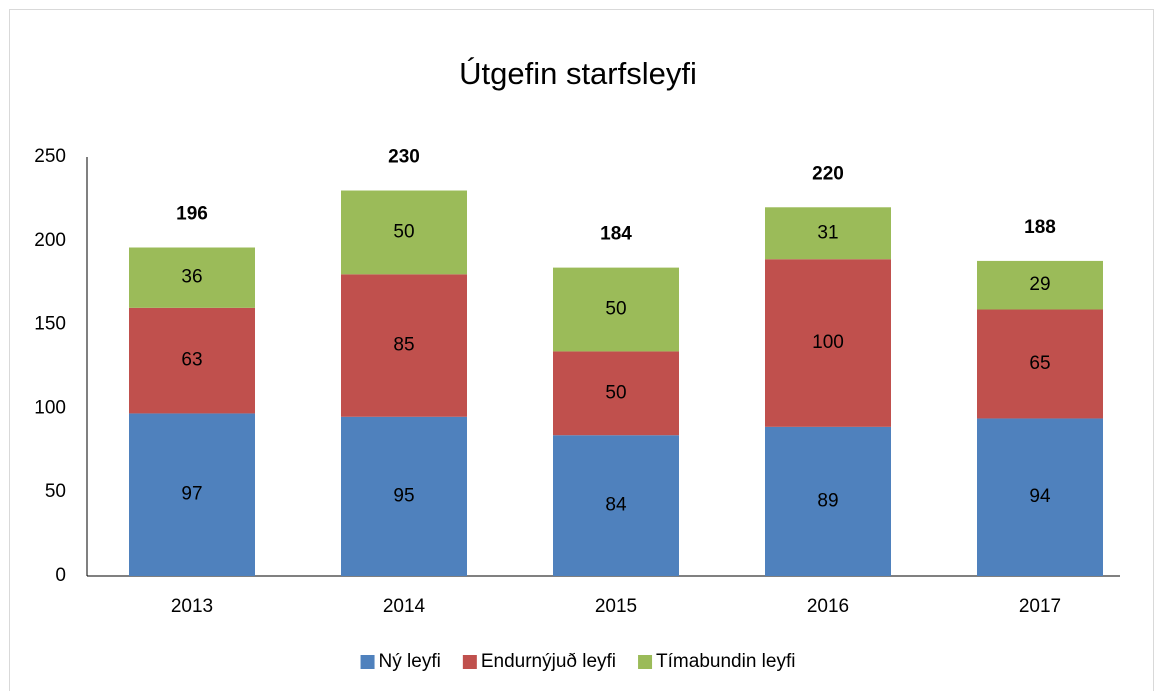  I want to click on y-tick-label: 0, so click(60, 575).